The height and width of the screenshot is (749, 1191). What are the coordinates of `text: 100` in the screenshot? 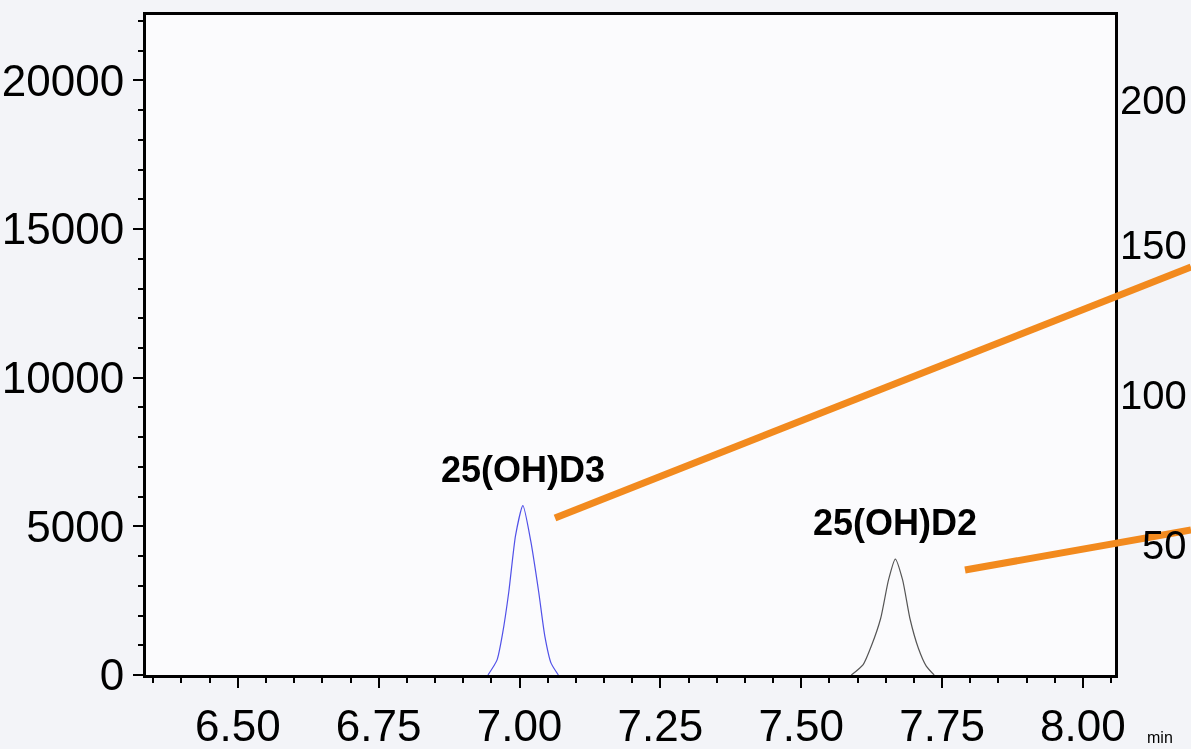 It's located at (1153, 395).